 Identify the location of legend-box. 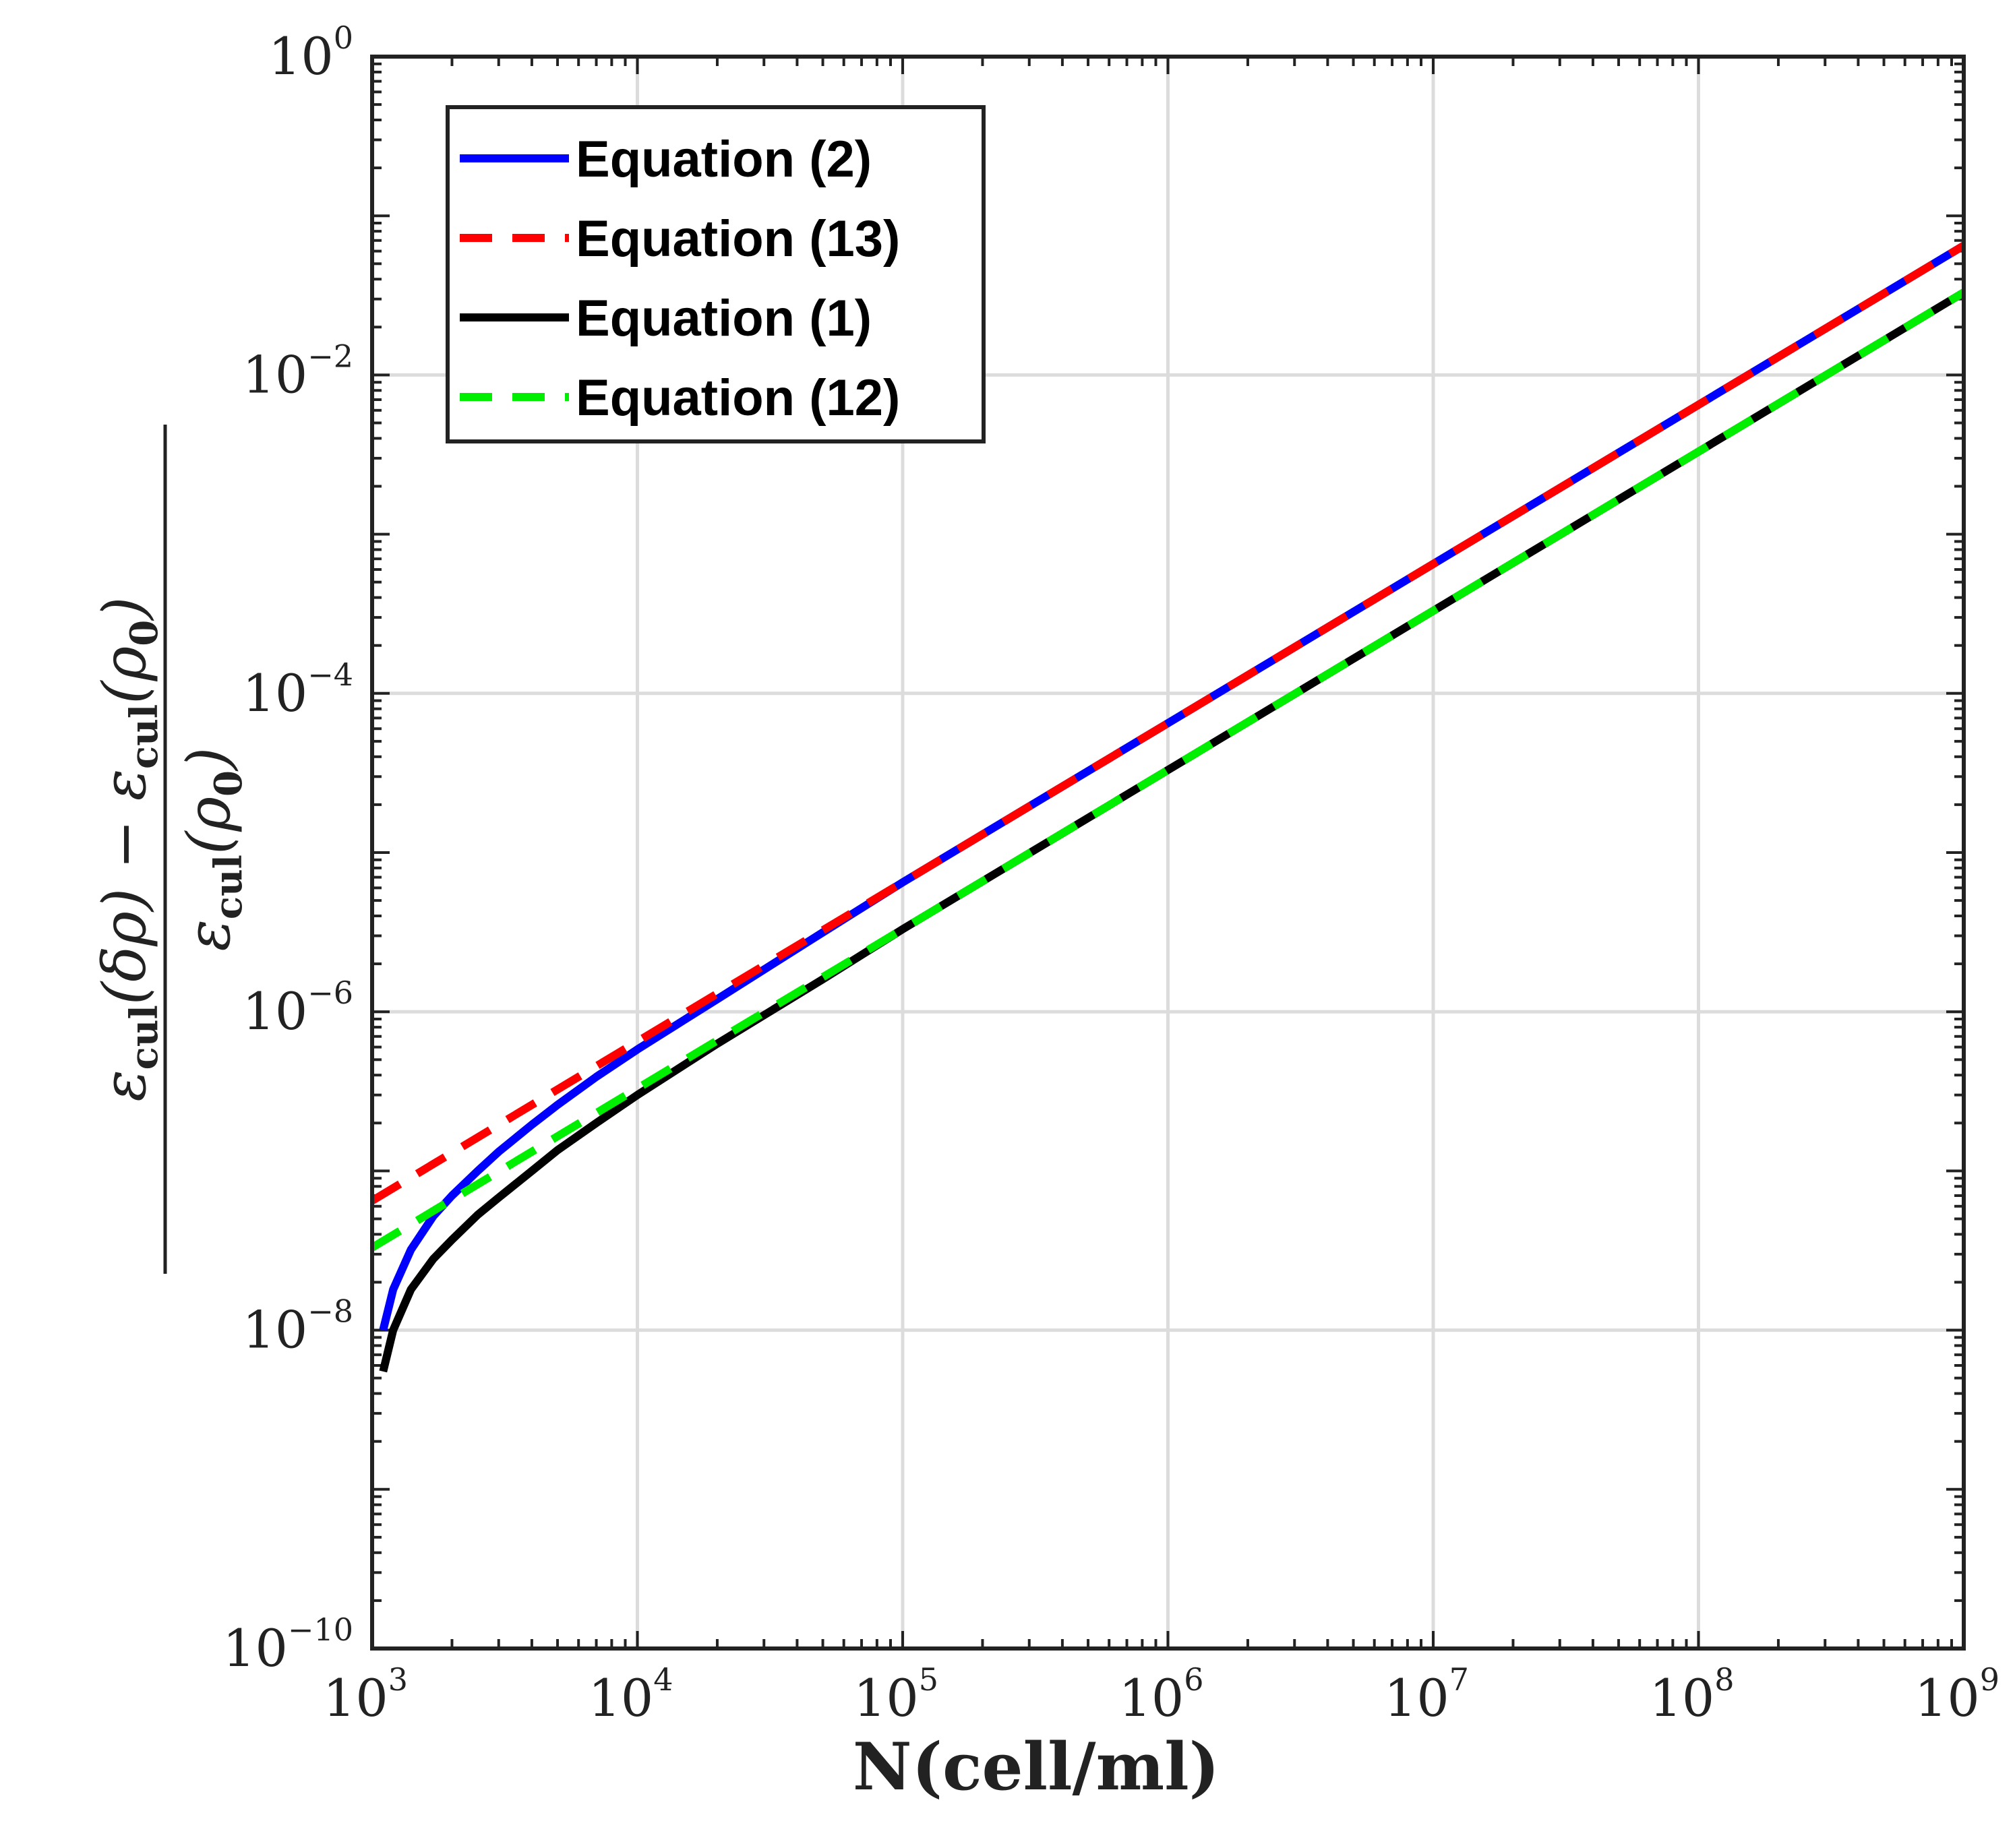
(716, 274).